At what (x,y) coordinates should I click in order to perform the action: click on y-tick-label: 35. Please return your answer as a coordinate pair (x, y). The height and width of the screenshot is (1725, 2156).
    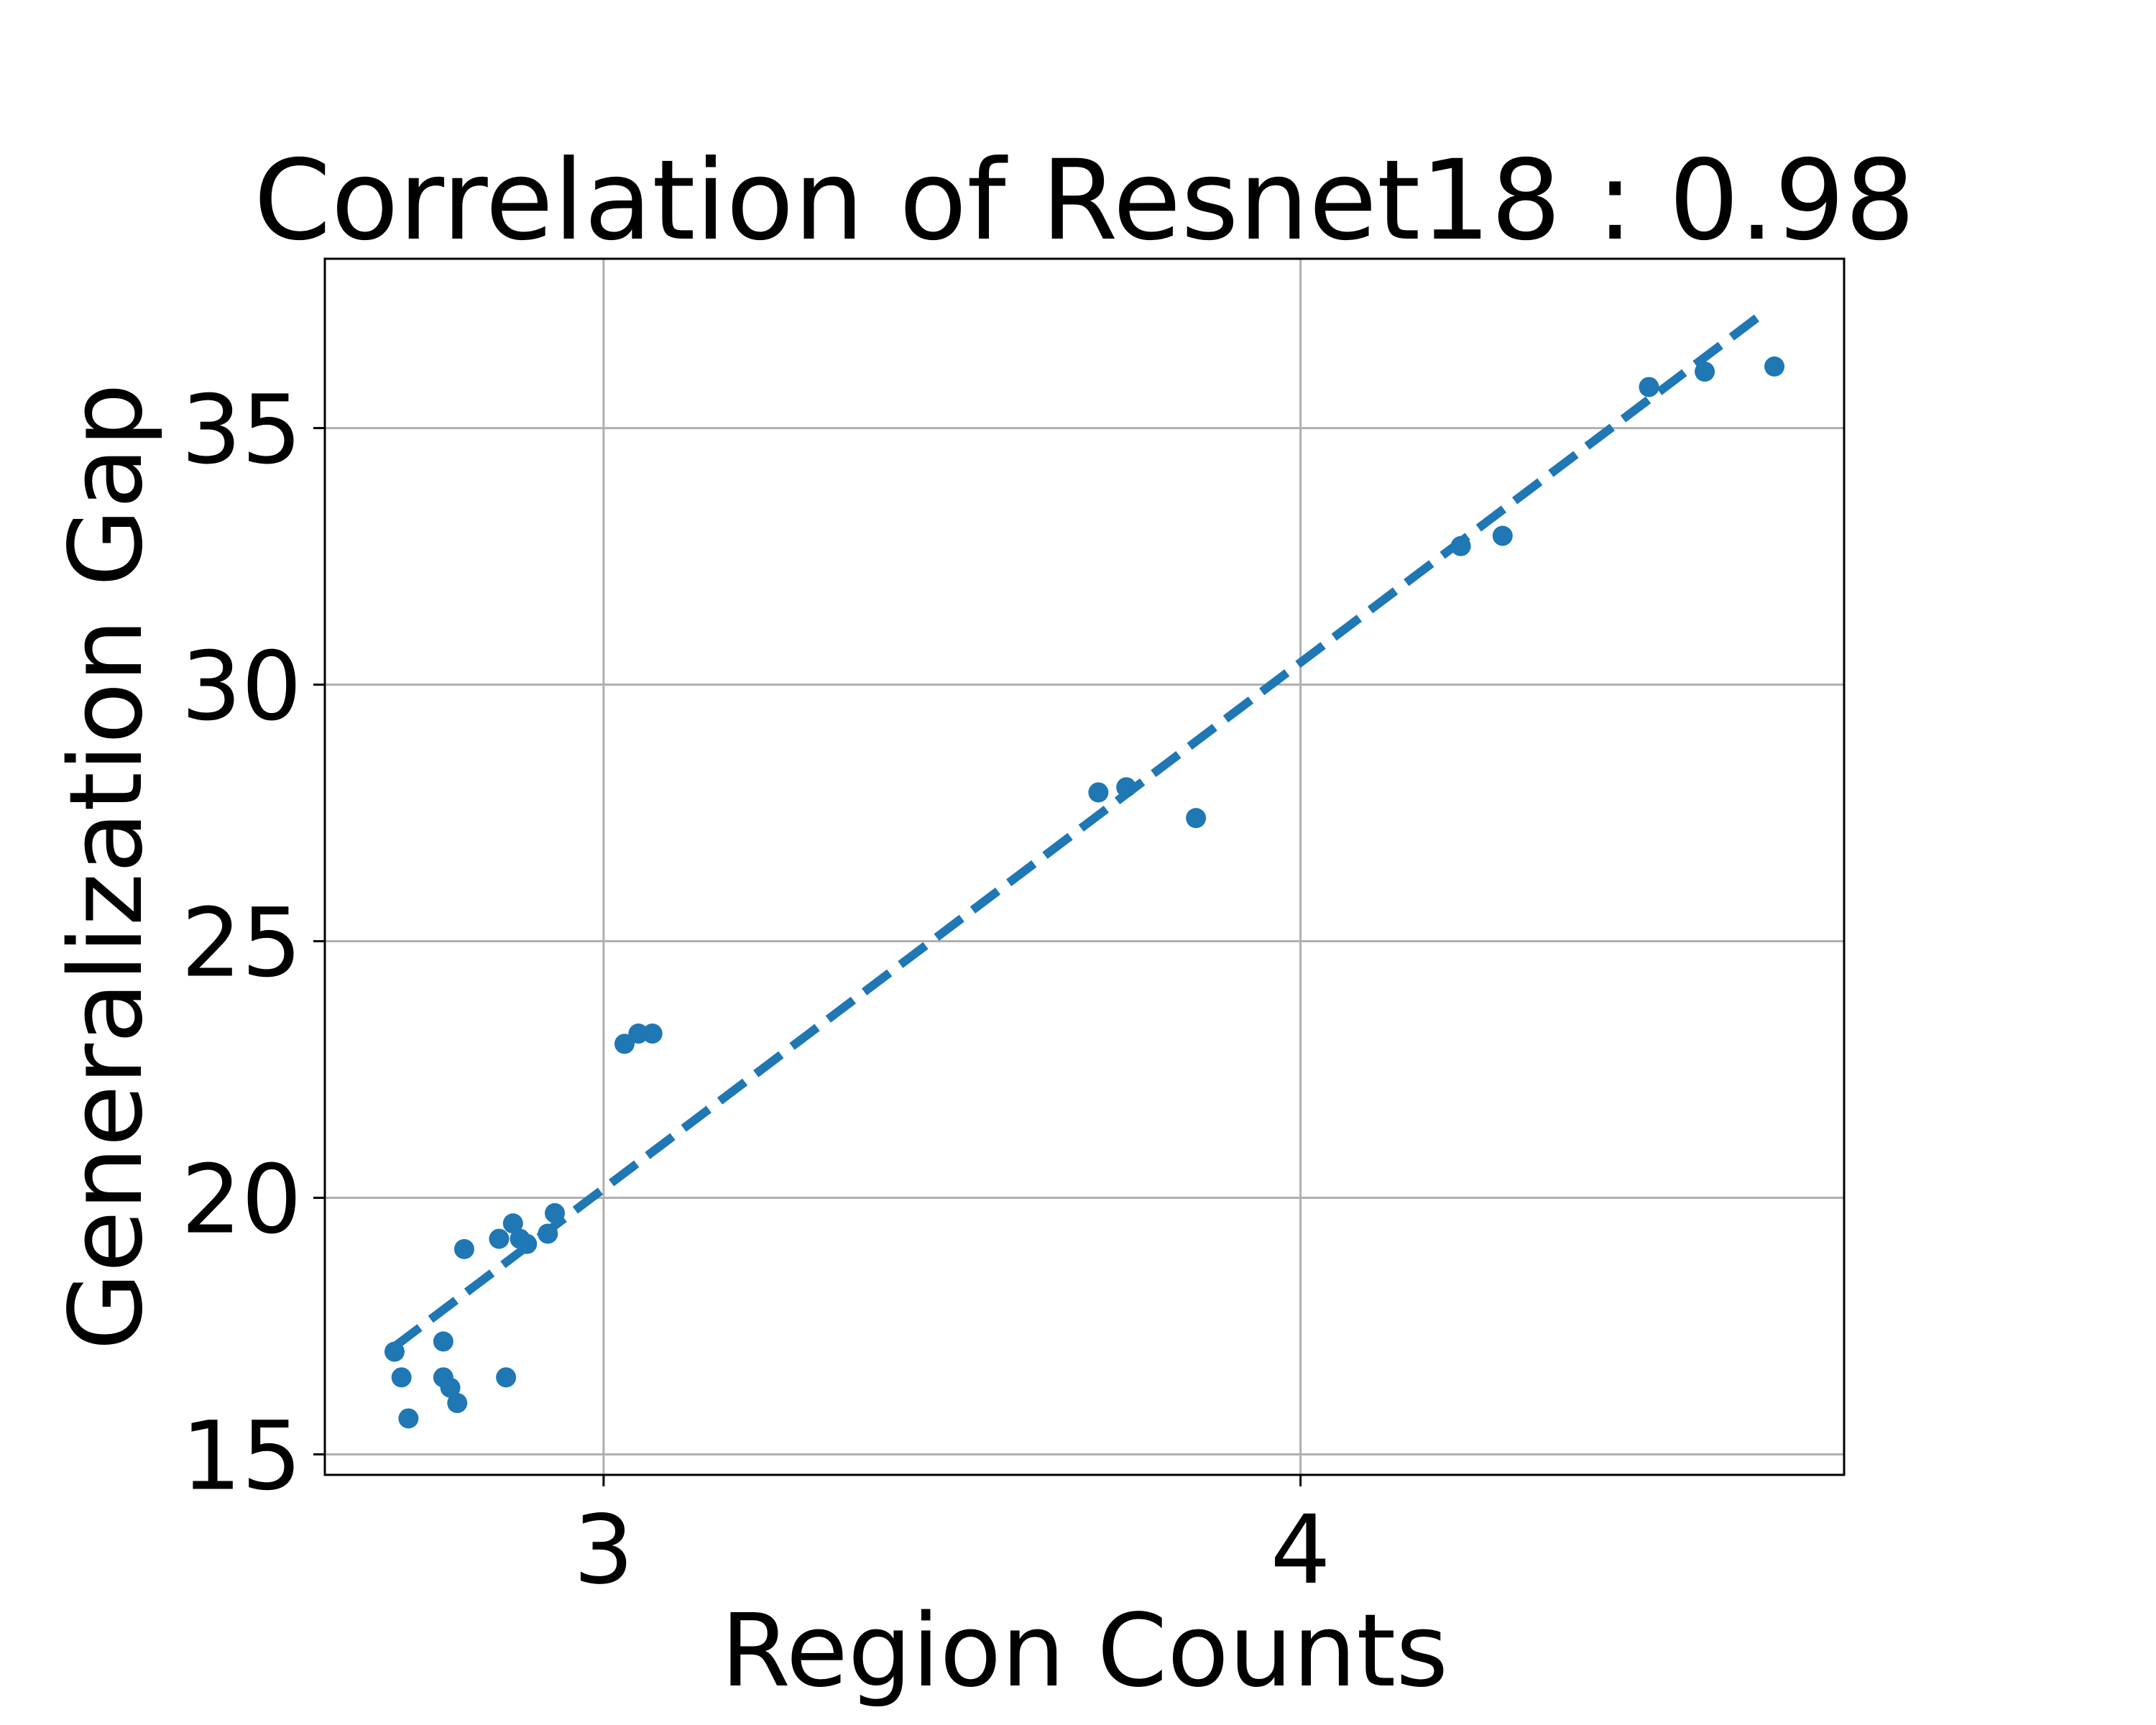
    Looking at the image, I should click on (242, 430).